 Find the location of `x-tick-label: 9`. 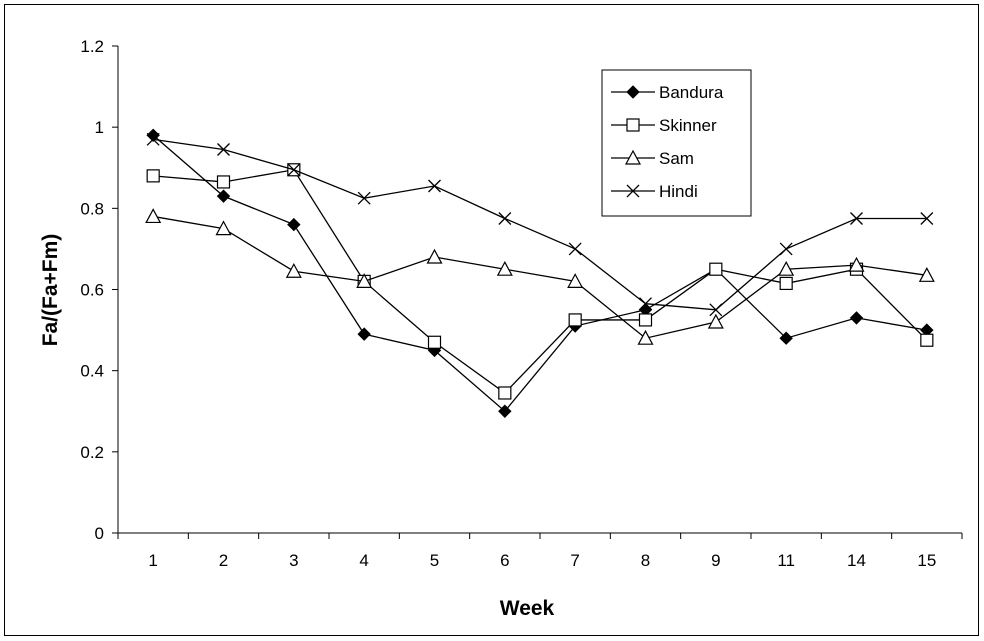

x-tick-label: 9 is located at coordinates (715, 560).